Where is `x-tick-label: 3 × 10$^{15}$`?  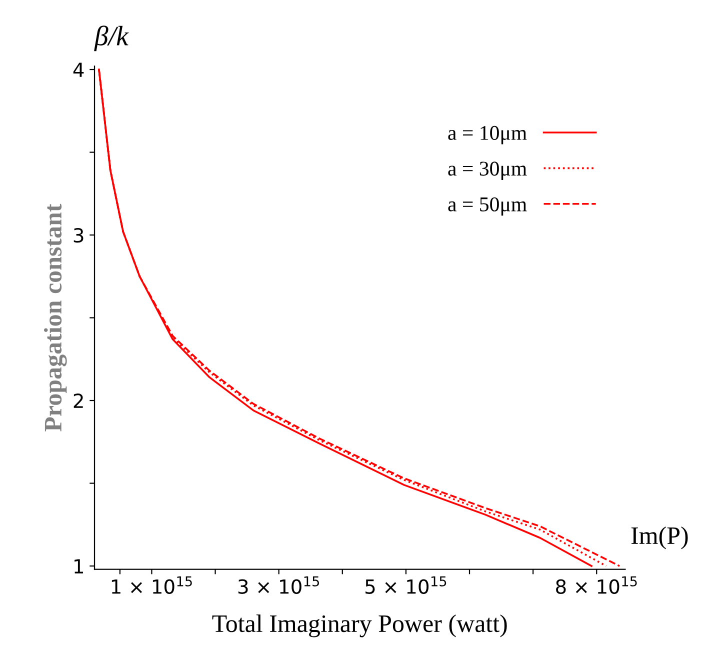 x-tick-label: 3 × 10$^{15}$ is located at coordinates (279, 585).